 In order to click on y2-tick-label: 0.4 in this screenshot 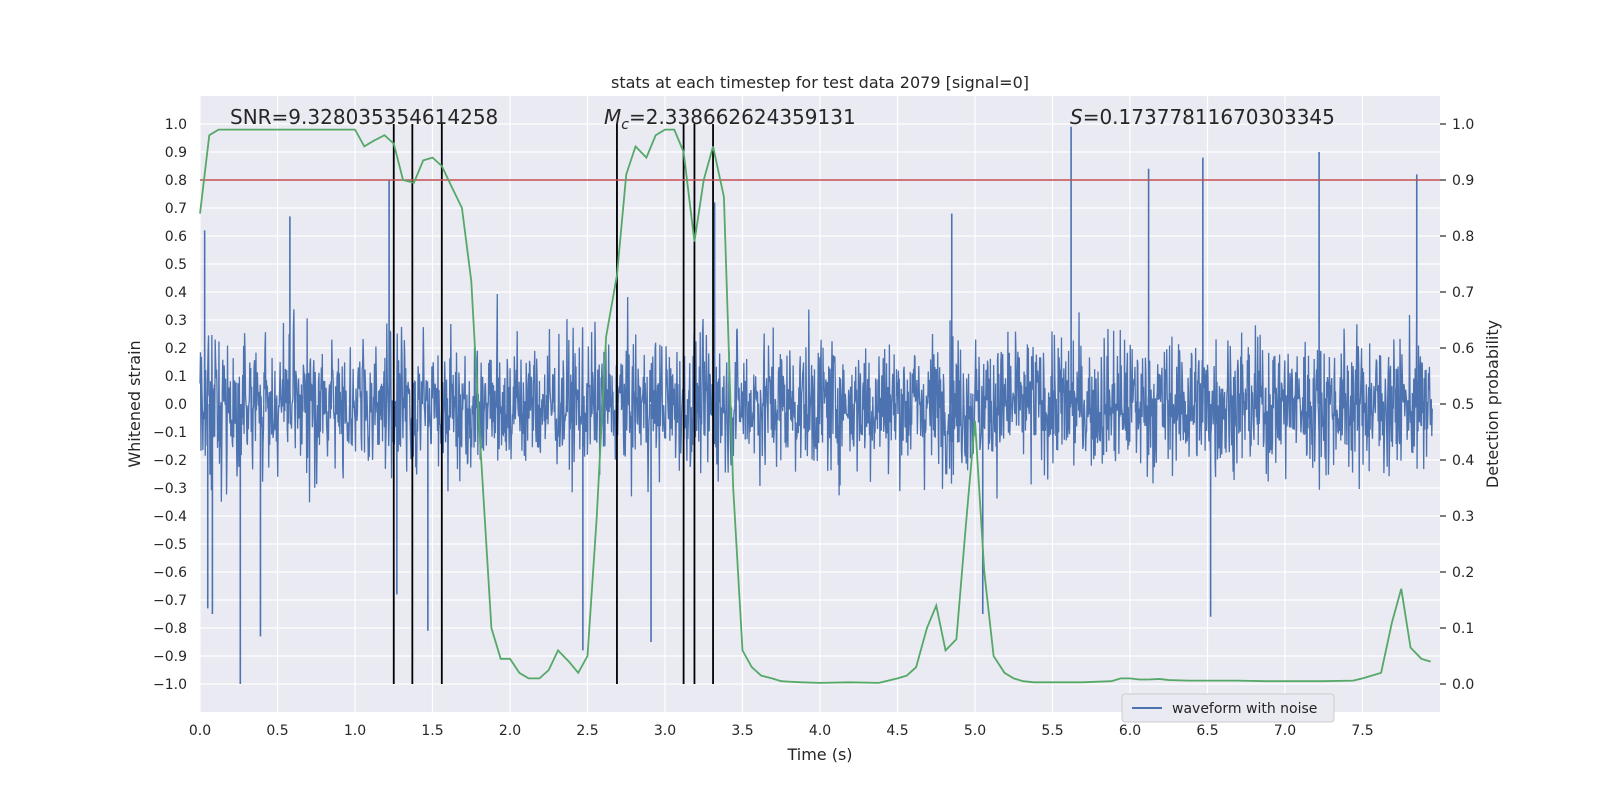, I will do `click(1463, 461)`.